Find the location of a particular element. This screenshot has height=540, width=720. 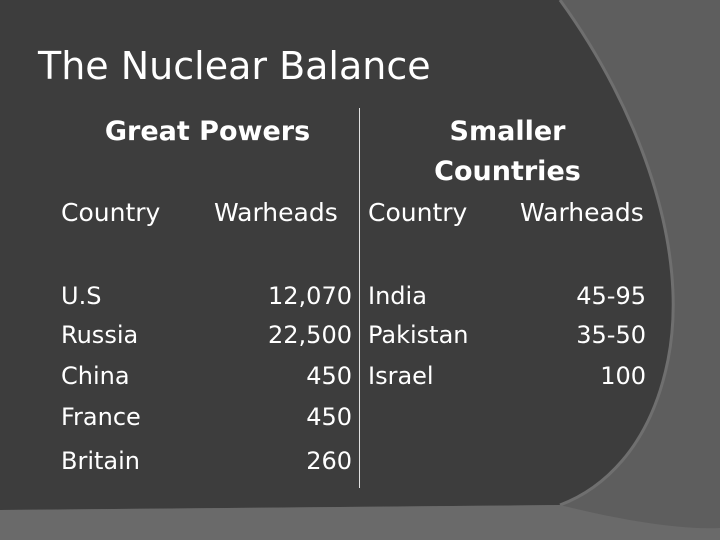

table-row-warheads: 260 is located at coordinates (329, 461).